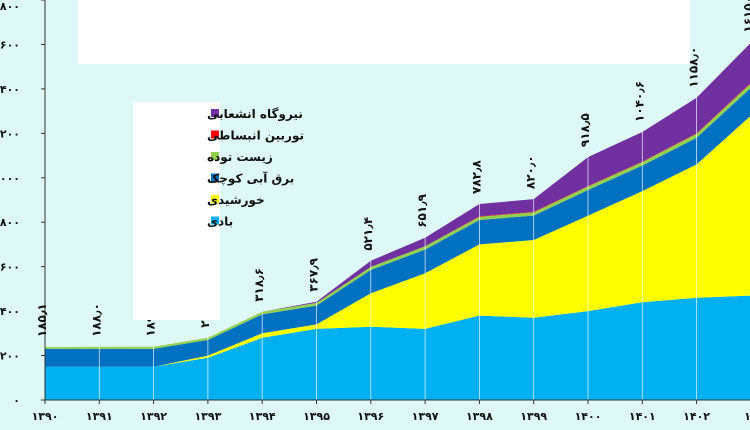 This screenshot has width=750, height=430. Describe the element at coordinates (10, 6) in the screenshot. I see `y-tick-label: ۱۸۰۰` at that location.